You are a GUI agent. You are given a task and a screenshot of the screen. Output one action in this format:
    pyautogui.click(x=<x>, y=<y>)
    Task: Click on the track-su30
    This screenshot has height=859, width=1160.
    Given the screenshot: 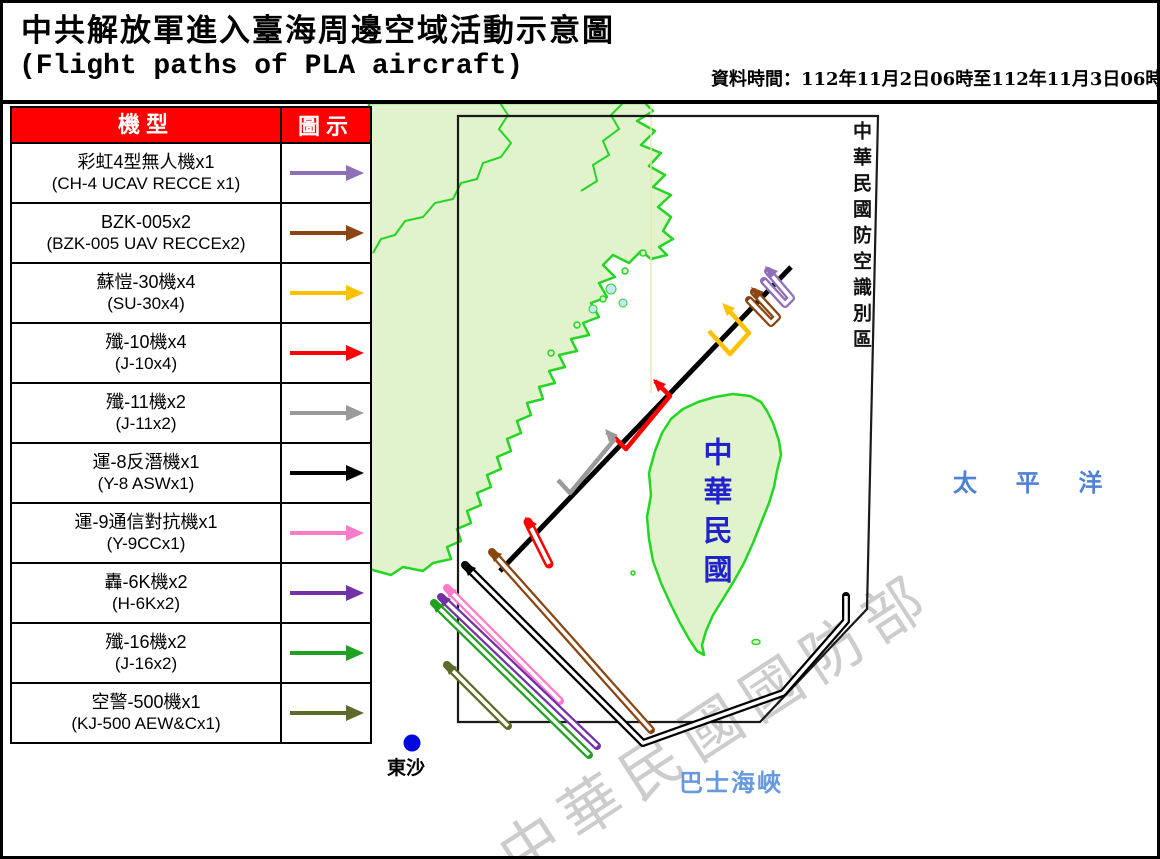 What is the action you would take?
    pyautogui.click(x=729, y=330)
    